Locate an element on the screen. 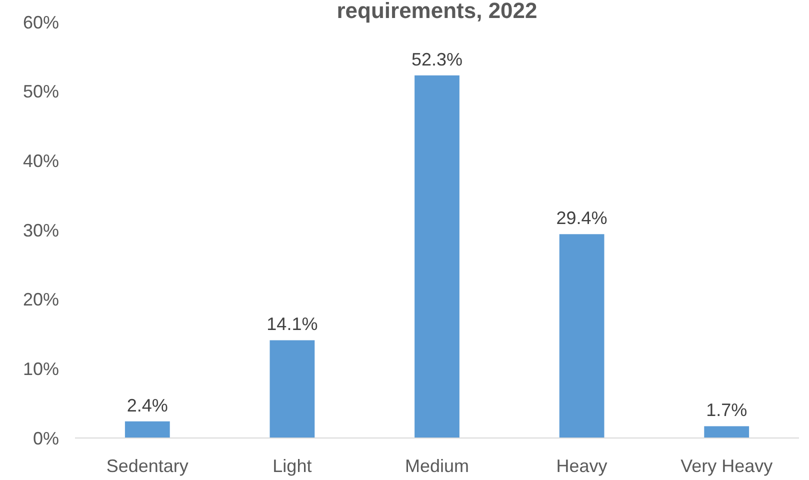 The height and width of the screenshot is (480, 809). data-label: 2.4% is located at coordinates (147, 405).